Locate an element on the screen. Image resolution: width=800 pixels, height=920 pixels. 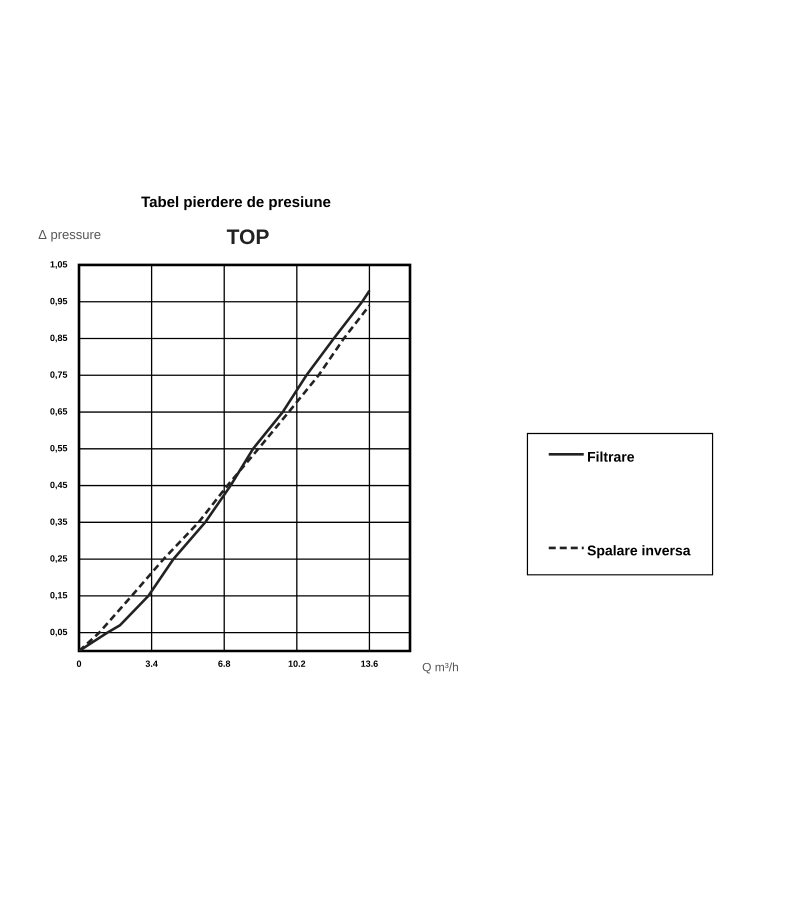
y-tick-label: 0,55 is located at coordinates (59, 448).